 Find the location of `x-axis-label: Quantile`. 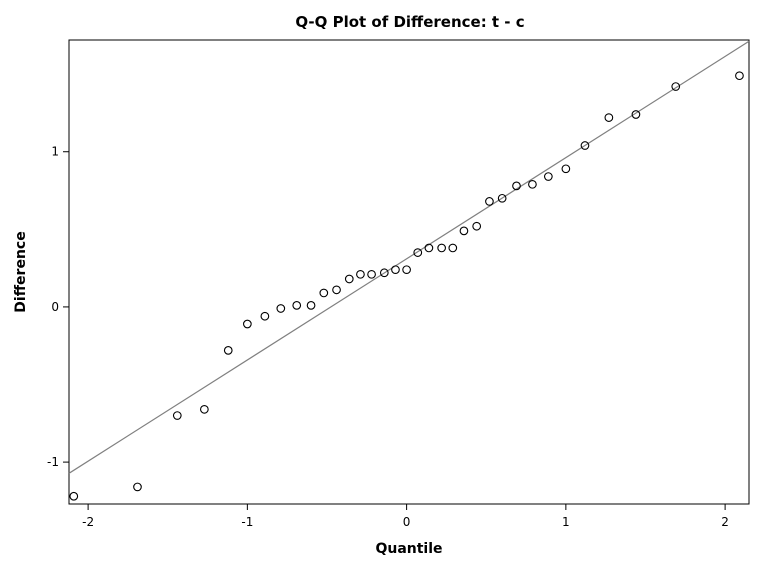

x-axis-label: Quantile is located at coordinates (408, 549).